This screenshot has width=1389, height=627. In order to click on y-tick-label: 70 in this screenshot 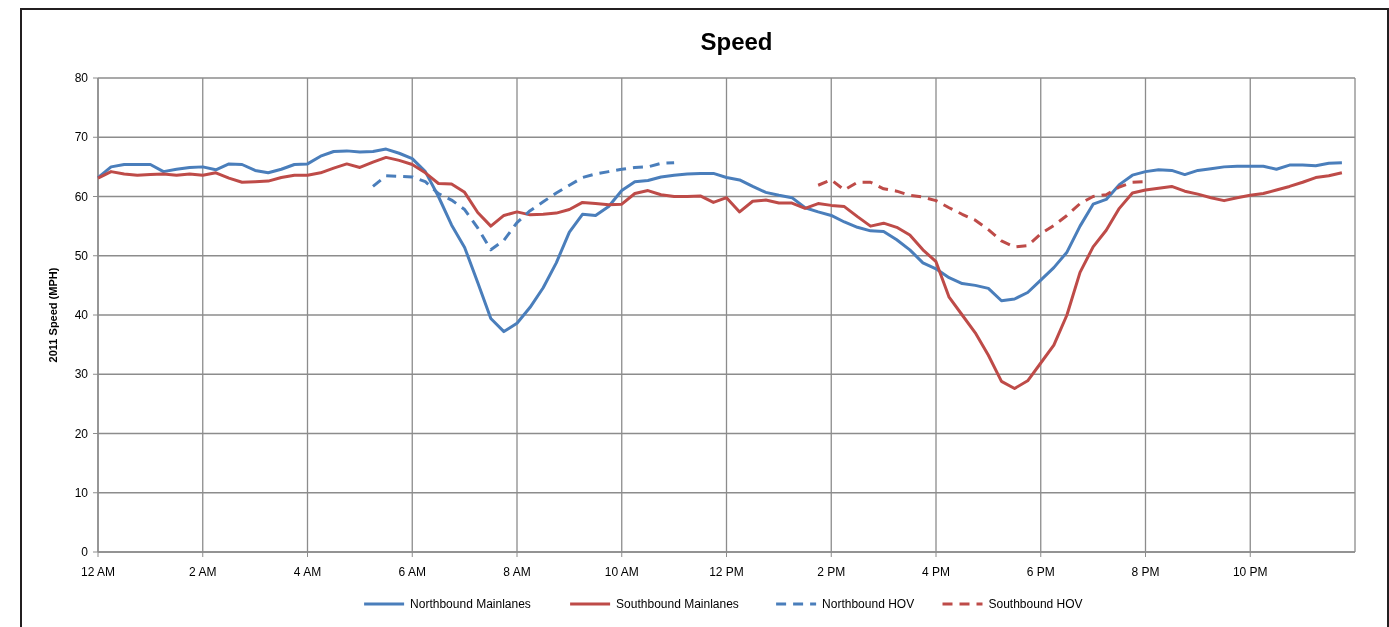, I will do `click(81, 137)`.